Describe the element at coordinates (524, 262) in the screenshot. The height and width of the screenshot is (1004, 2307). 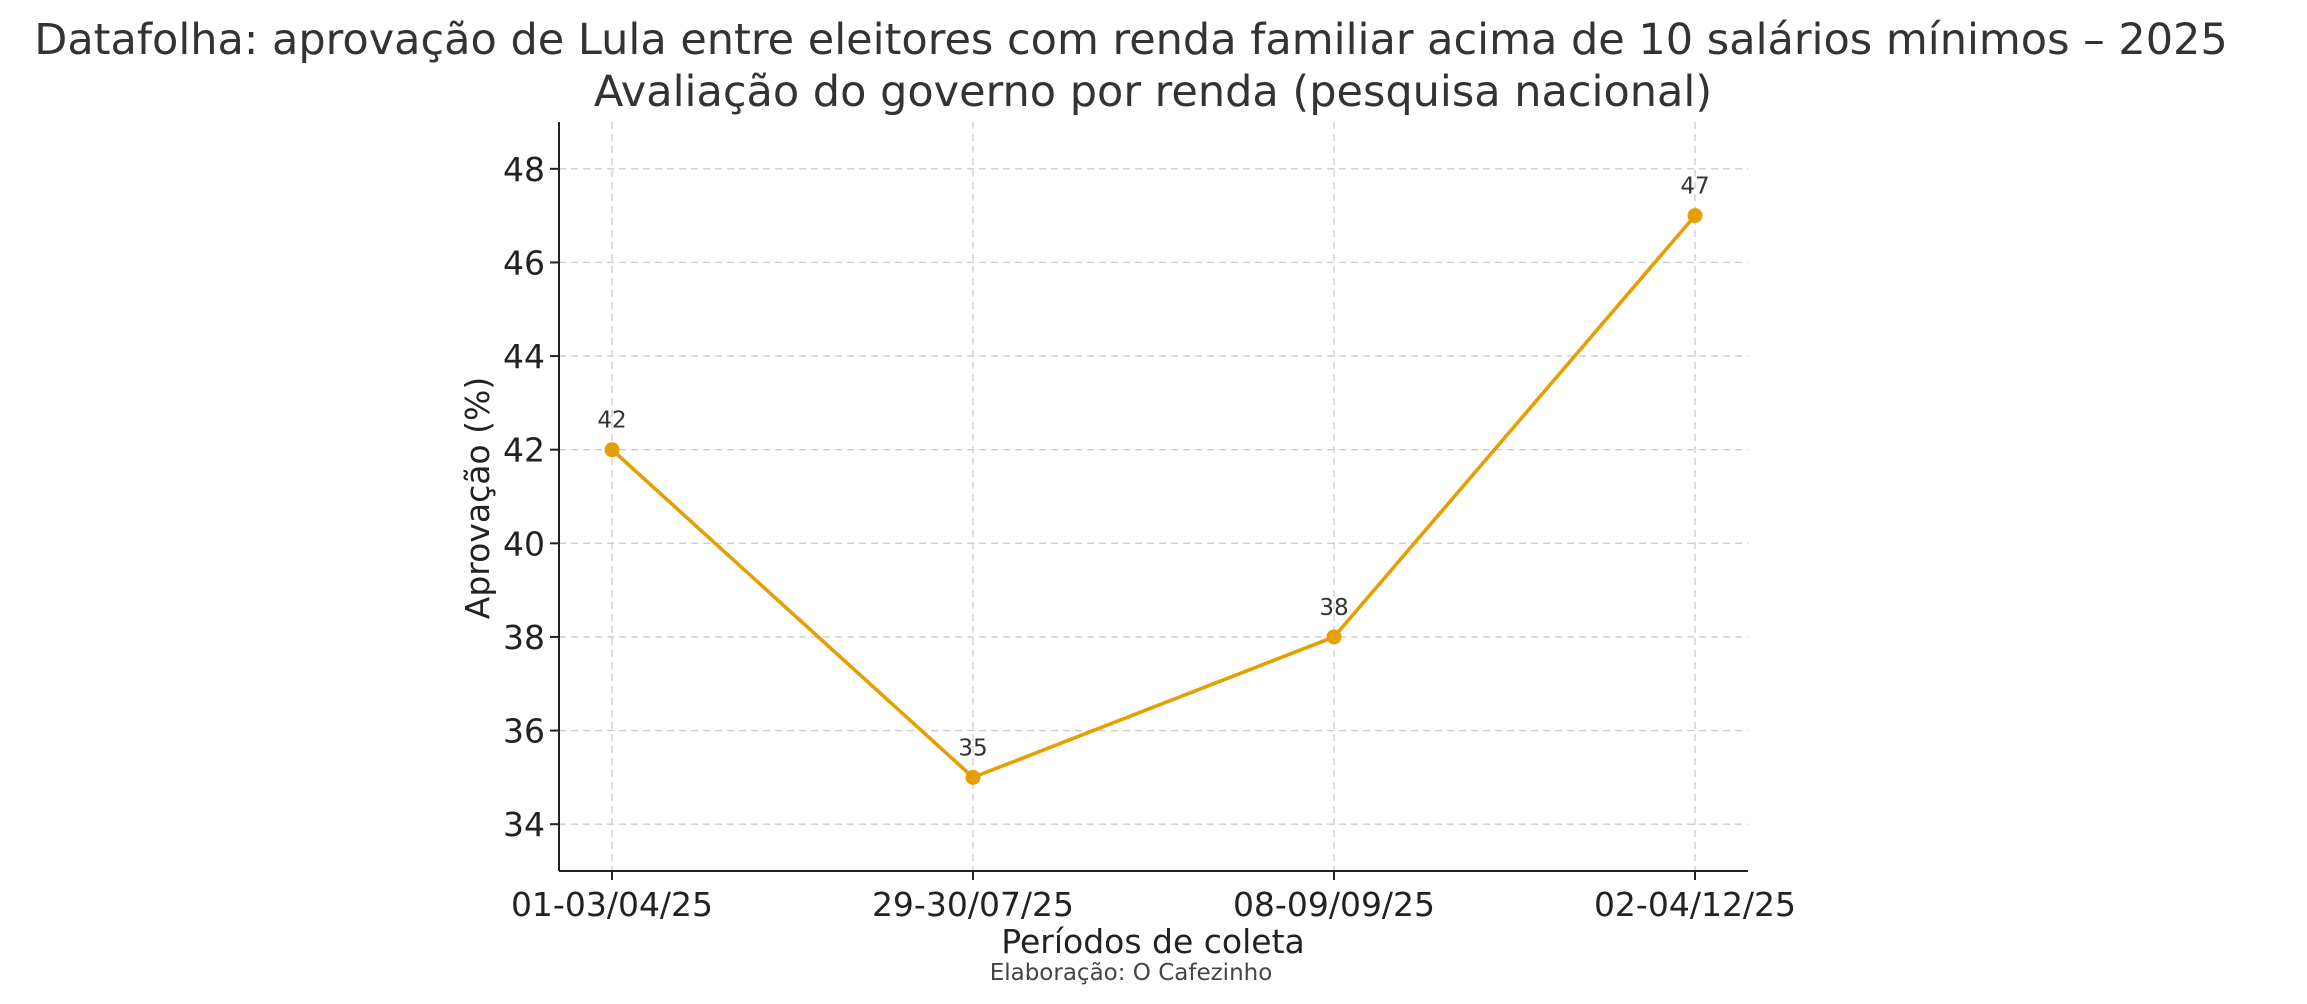
I see `y-tick-label: 46` at that location.